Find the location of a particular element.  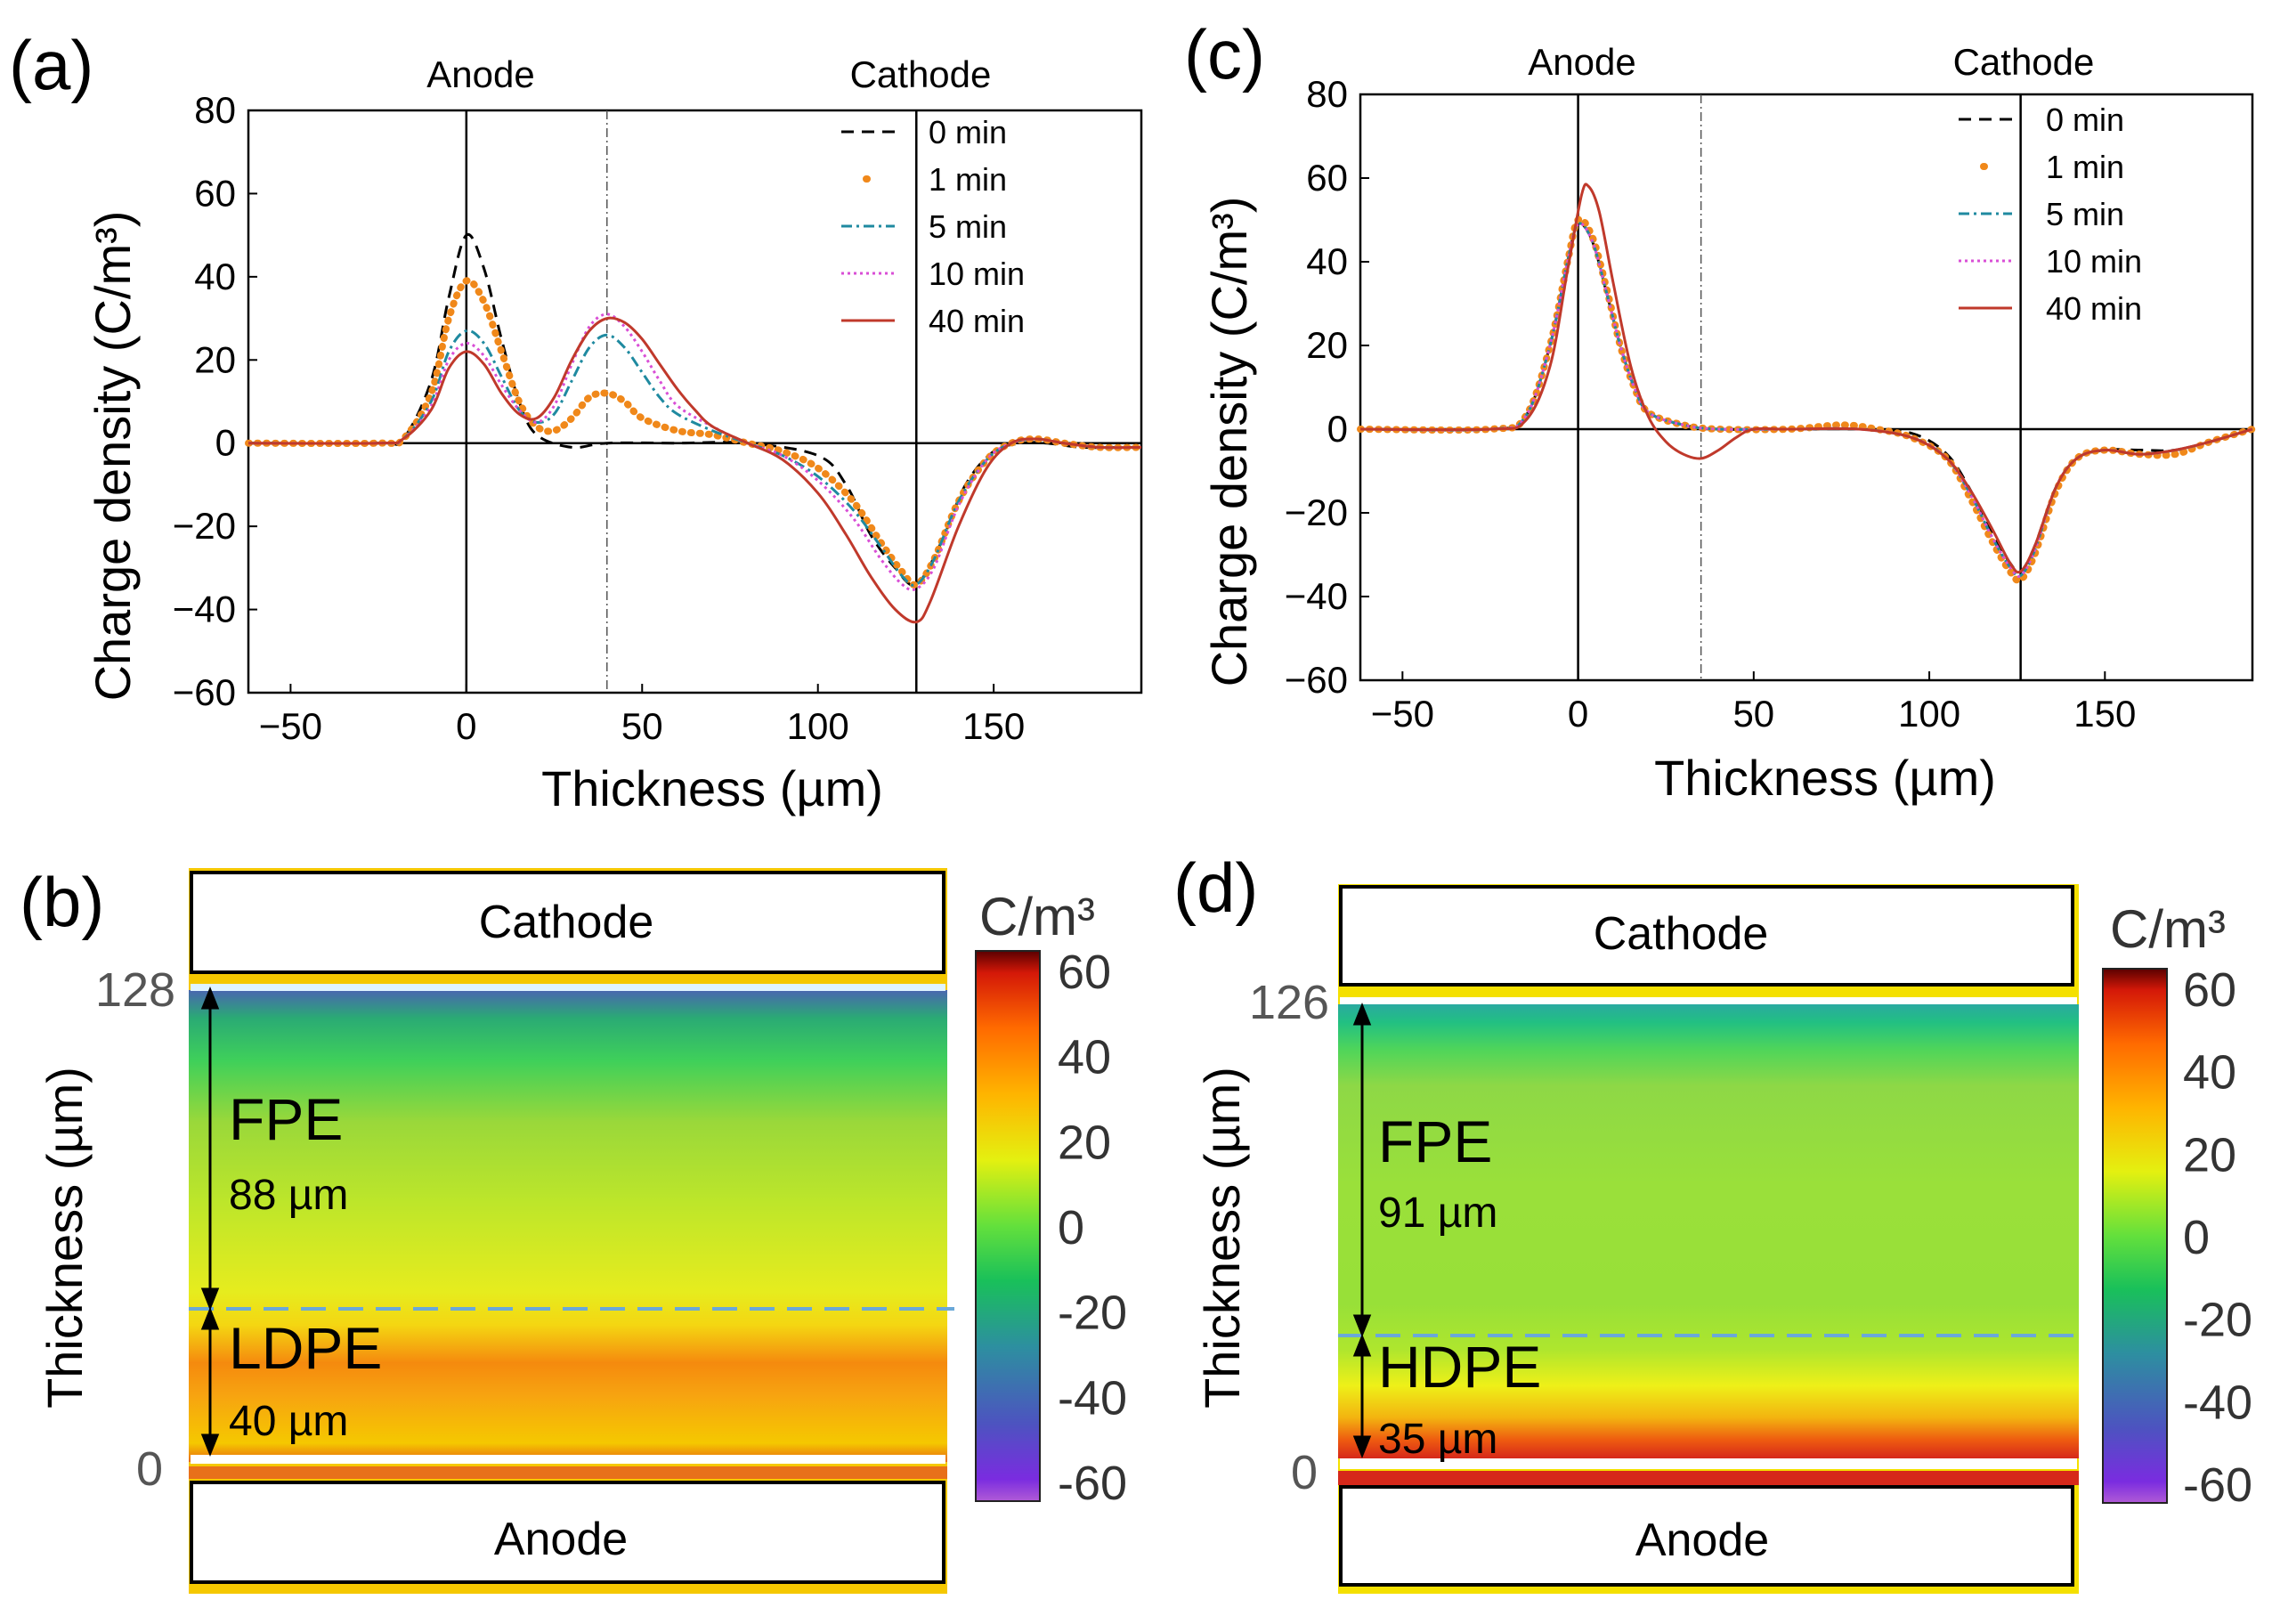

x-tick-label-c: −50 is located at coordinates (1402, 714).